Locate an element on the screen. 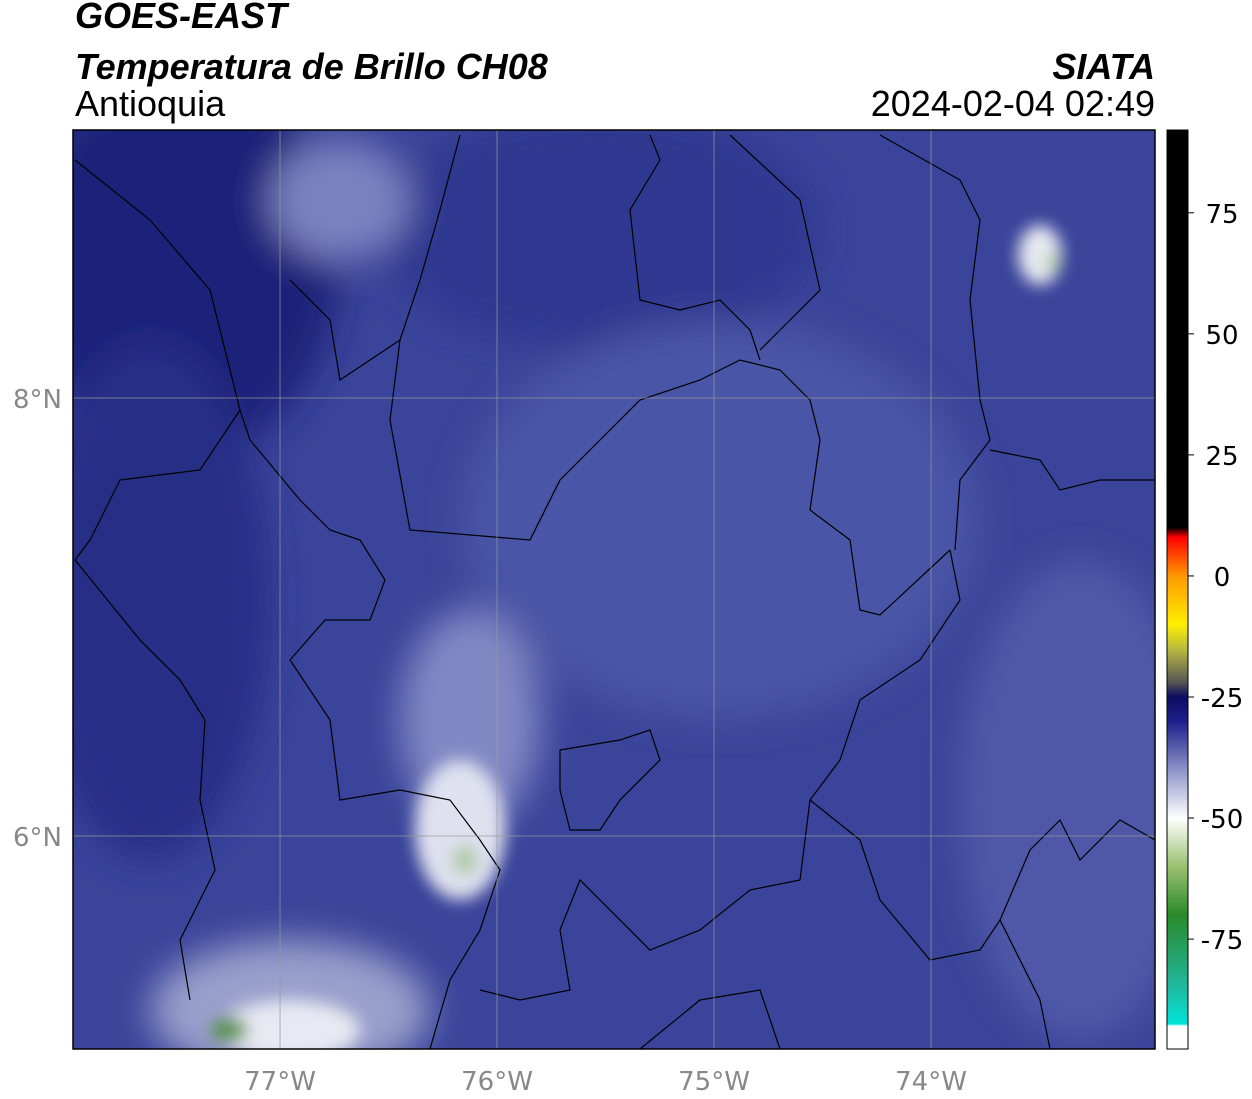 This screenshot has width=1252, height=1099. x-tick-label: 74°W is located at coordinates (931, 1082).